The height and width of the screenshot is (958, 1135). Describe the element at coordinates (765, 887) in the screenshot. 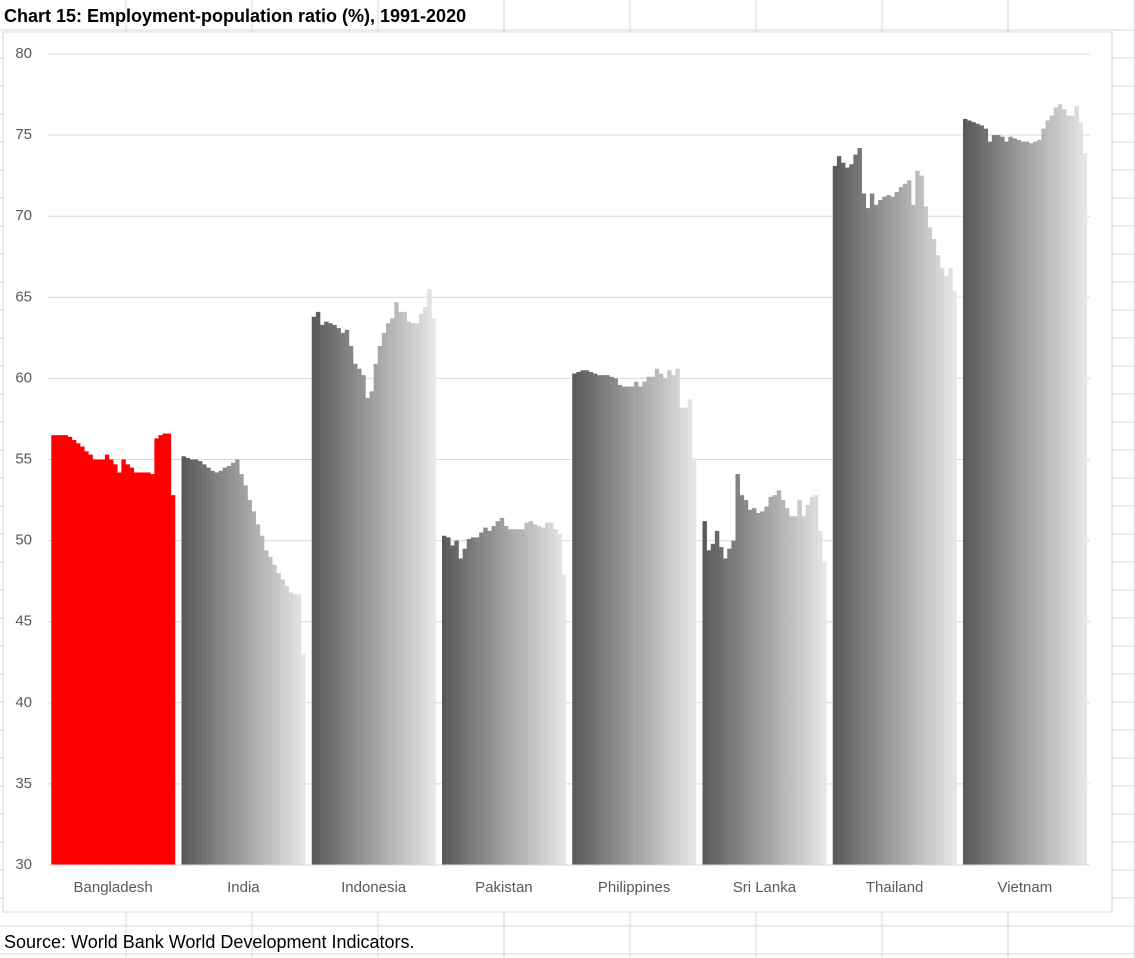

I see `x-tick-label: Sri Lanka` at that location.